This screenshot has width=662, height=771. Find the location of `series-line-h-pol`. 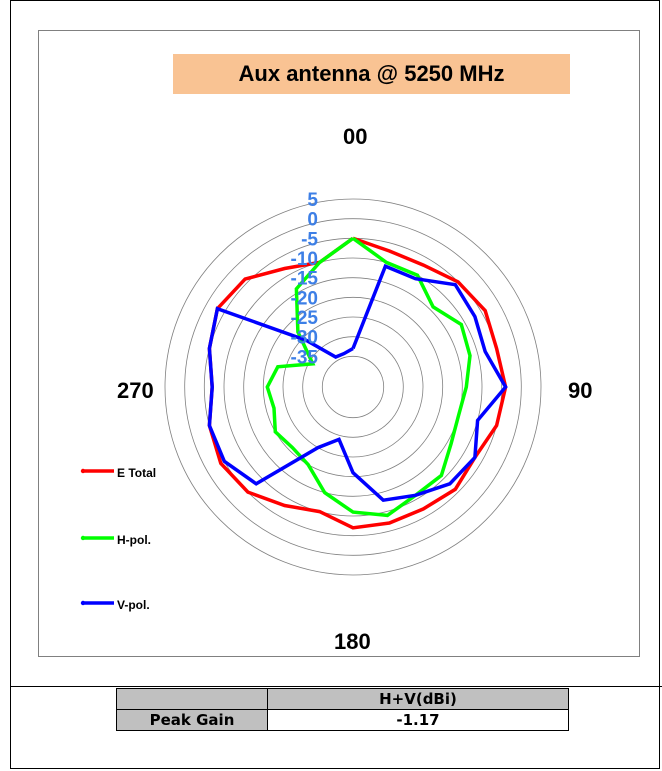

series-line-h-pol is located at coordinates (368, 377).